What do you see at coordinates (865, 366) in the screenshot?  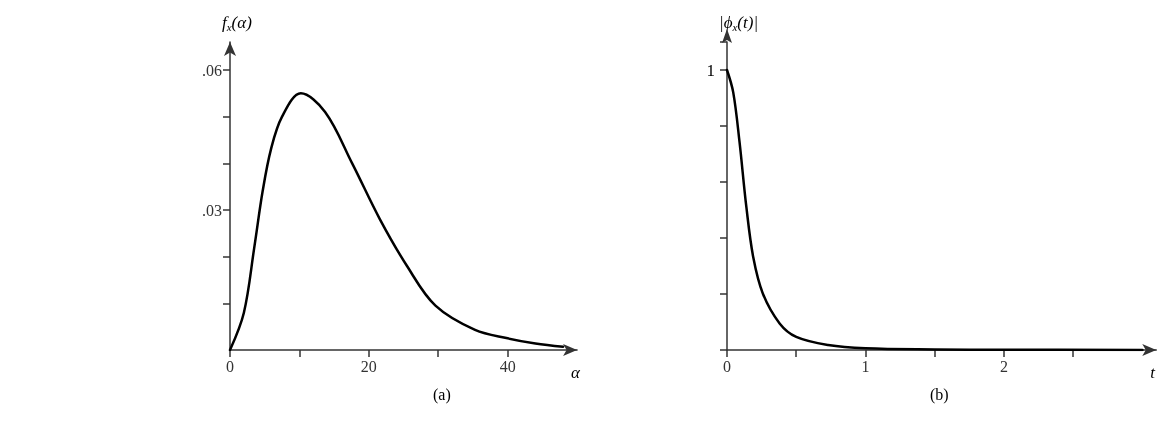 I see `x-tick-label: 1` at bounding box center [865, 366].